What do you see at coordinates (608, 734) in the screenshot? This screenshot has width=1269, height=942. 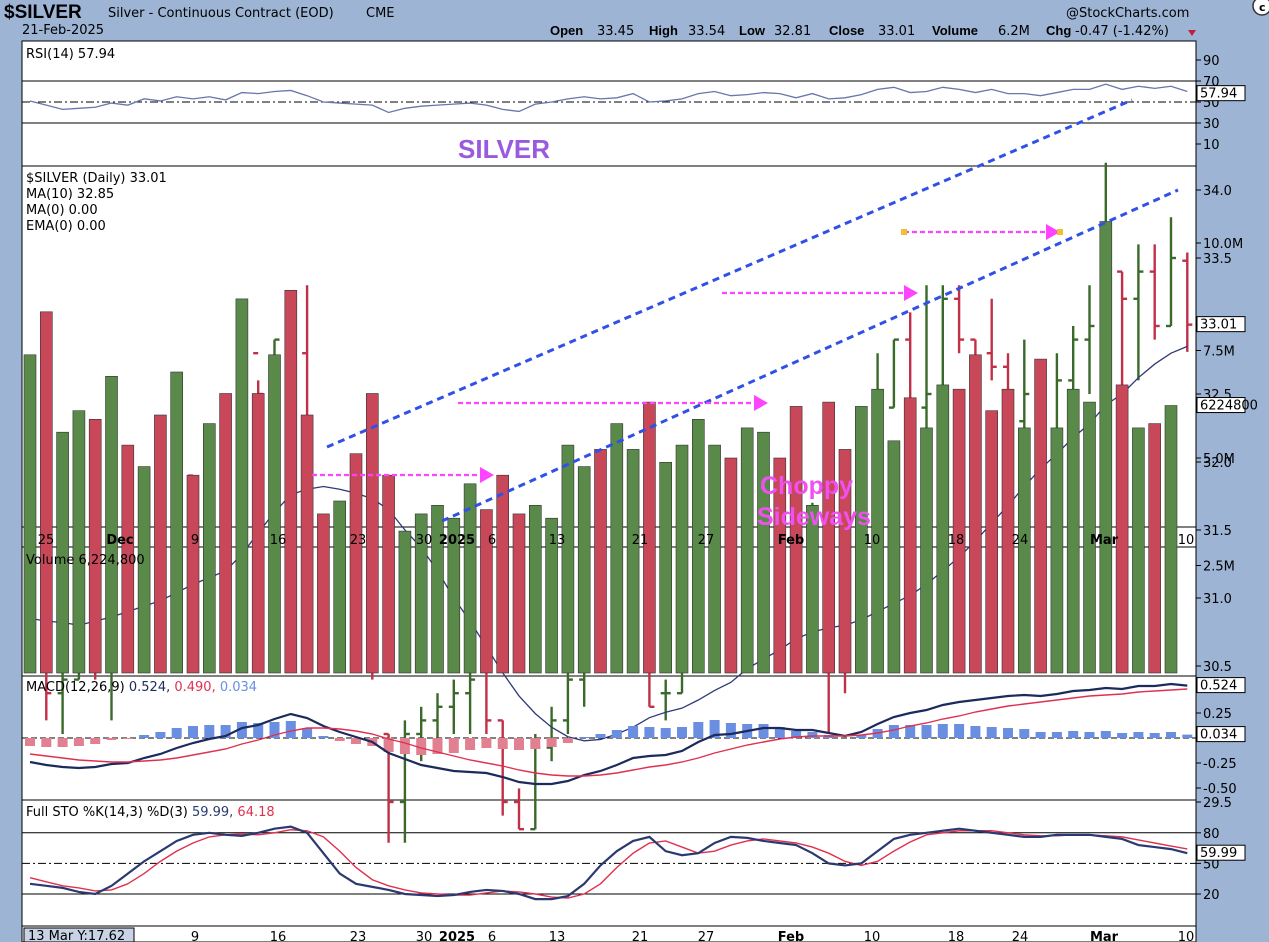 I see `macd-line` at bounding box center [608, 734].